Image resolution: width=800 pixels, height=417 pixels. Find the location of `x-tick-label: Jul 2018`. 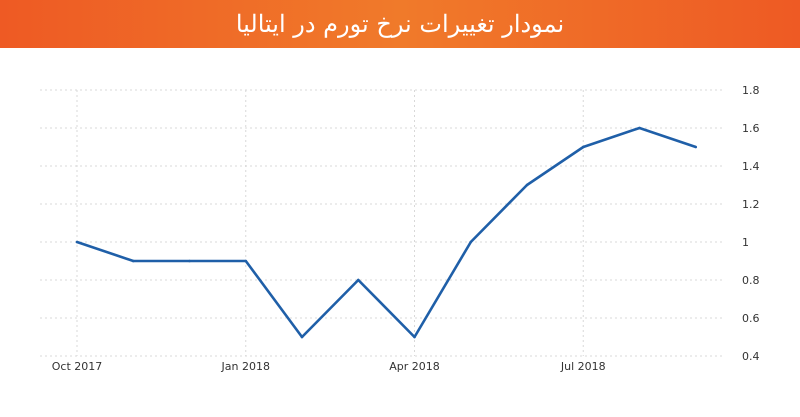

x-tick-label: Jul 2018 is located at coordinates (583, 366).